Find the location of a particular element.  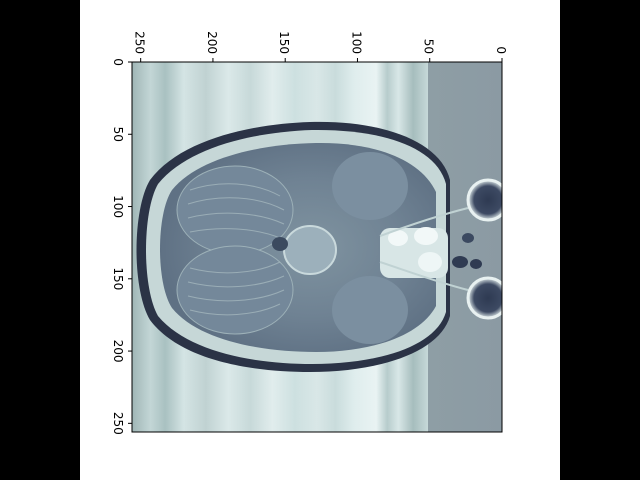

left-tick-label: 0 is located at coordinates (118, 62).